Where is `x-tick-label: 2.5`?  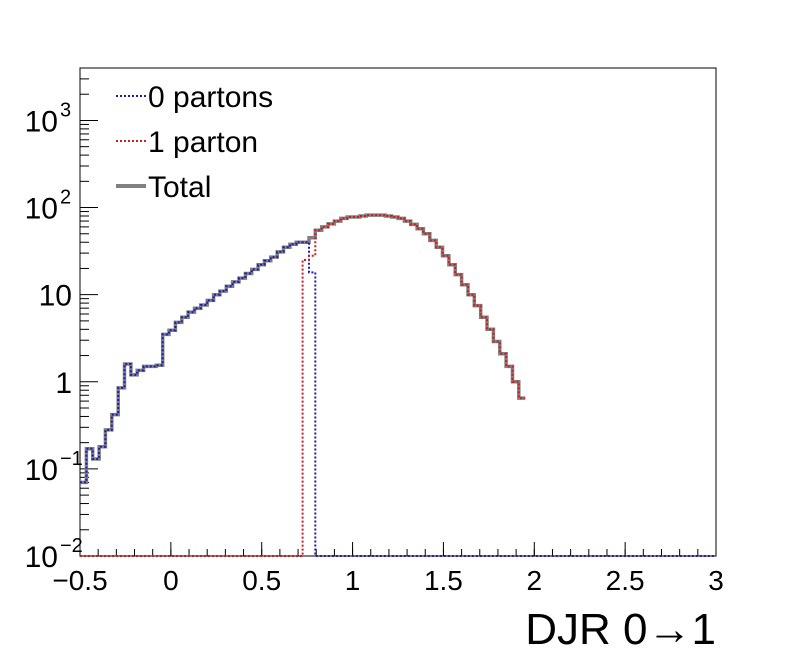
x-tick-label: 2.5 is located at coordinates (625, 580).